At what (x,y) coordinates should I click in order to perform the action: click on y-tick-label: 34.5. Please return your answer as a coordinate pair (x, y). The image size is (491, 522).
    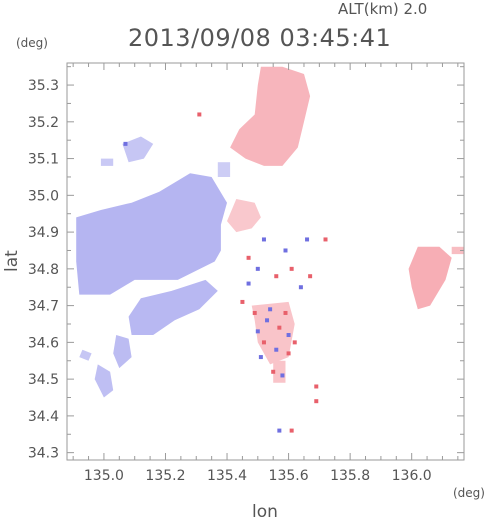
    Looking at the image, I should click on (43, 380).